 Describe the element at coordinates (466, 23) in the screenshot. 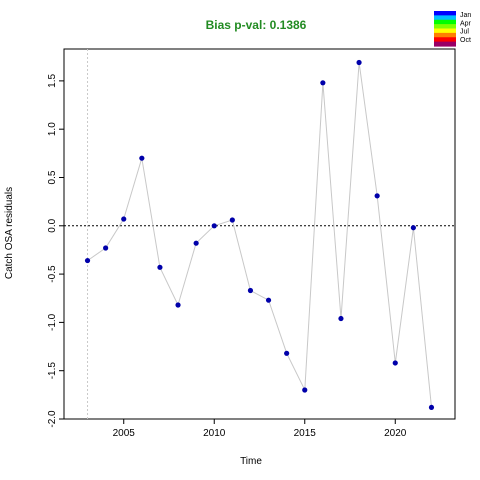

I see `legend-label: Apr` at that location.